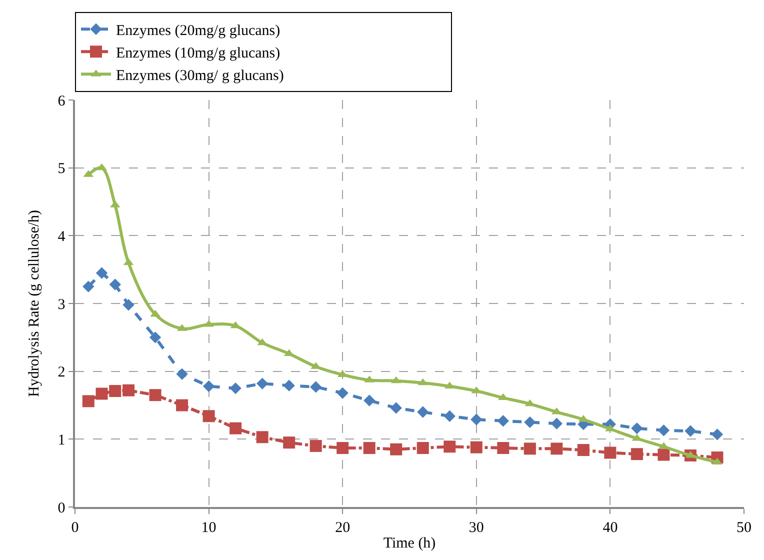  What do you see at coordinates (62, 372) in the screenshot?
I see `y-tick-label: 2` at bounding box center [62, 372].